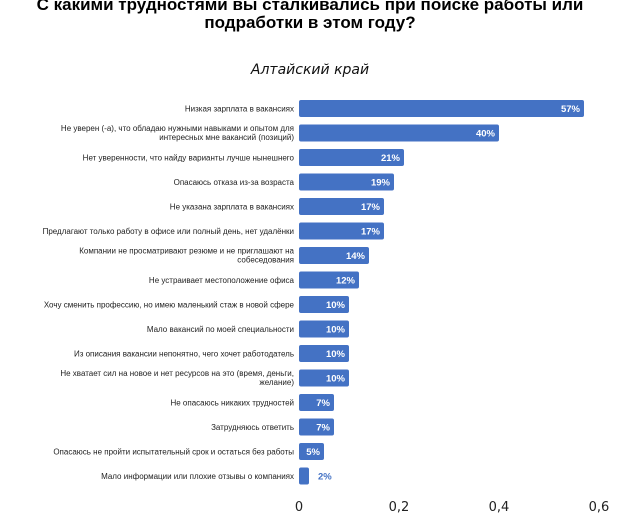  Describe the element at coordinates (499, 507) in the screenshot. I see `x-tick-label: 0,4` at that location.